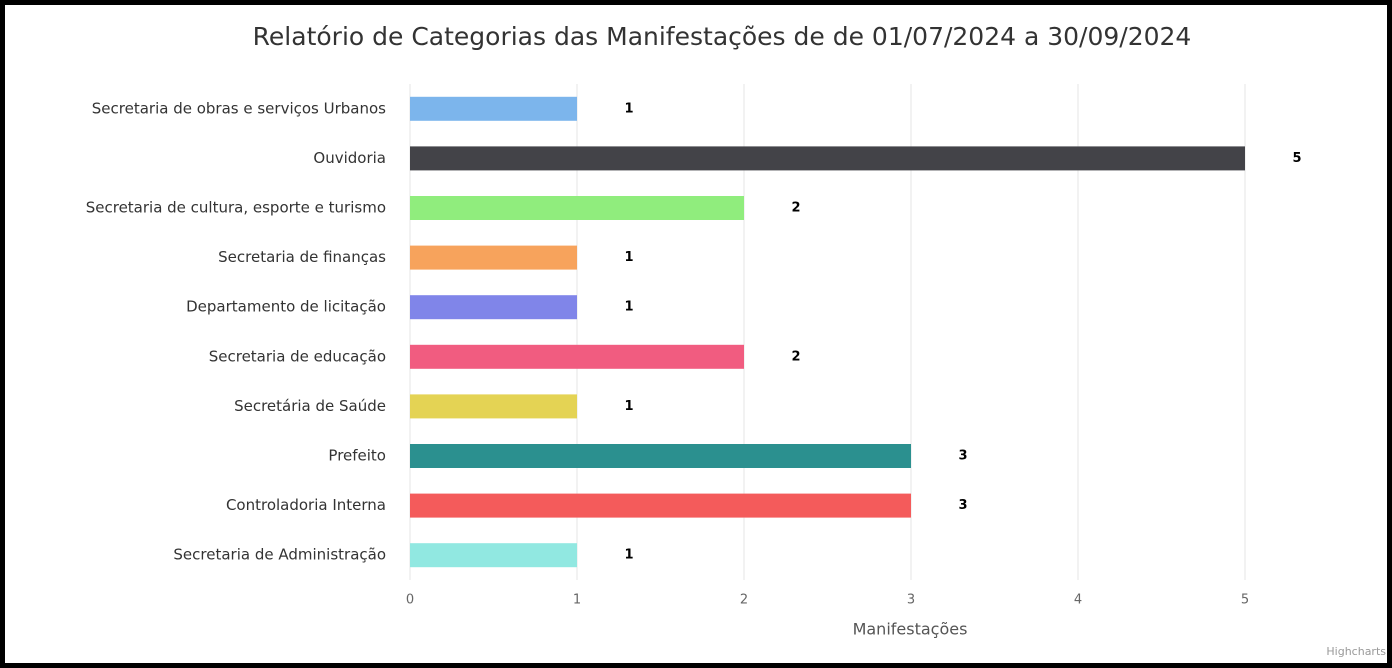  What do you see at coordinates (306, 505) in the screenshot?
I see `y-tick-label: Controladoria Interna` at bounding box center [306, 505].